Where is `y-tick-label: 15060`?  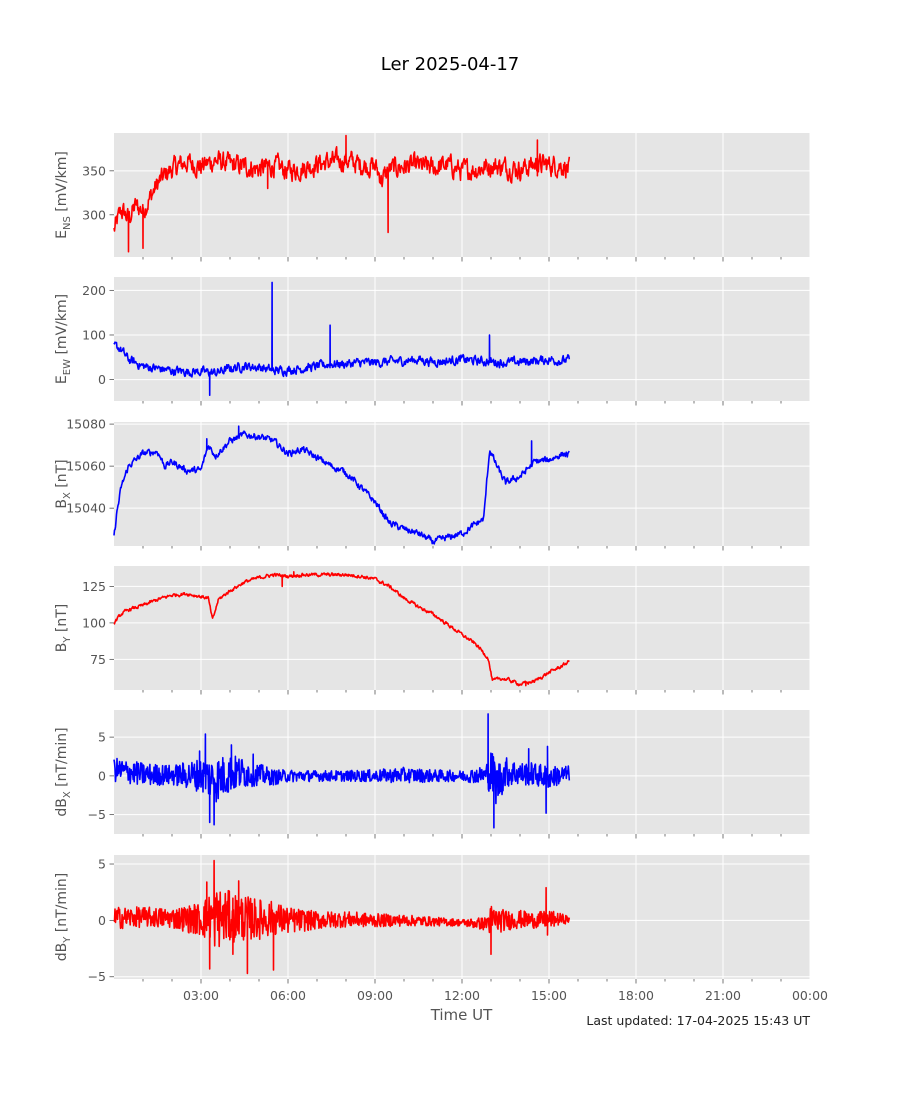 y-tick-label: 15060 is located at coordinates (86, 466).